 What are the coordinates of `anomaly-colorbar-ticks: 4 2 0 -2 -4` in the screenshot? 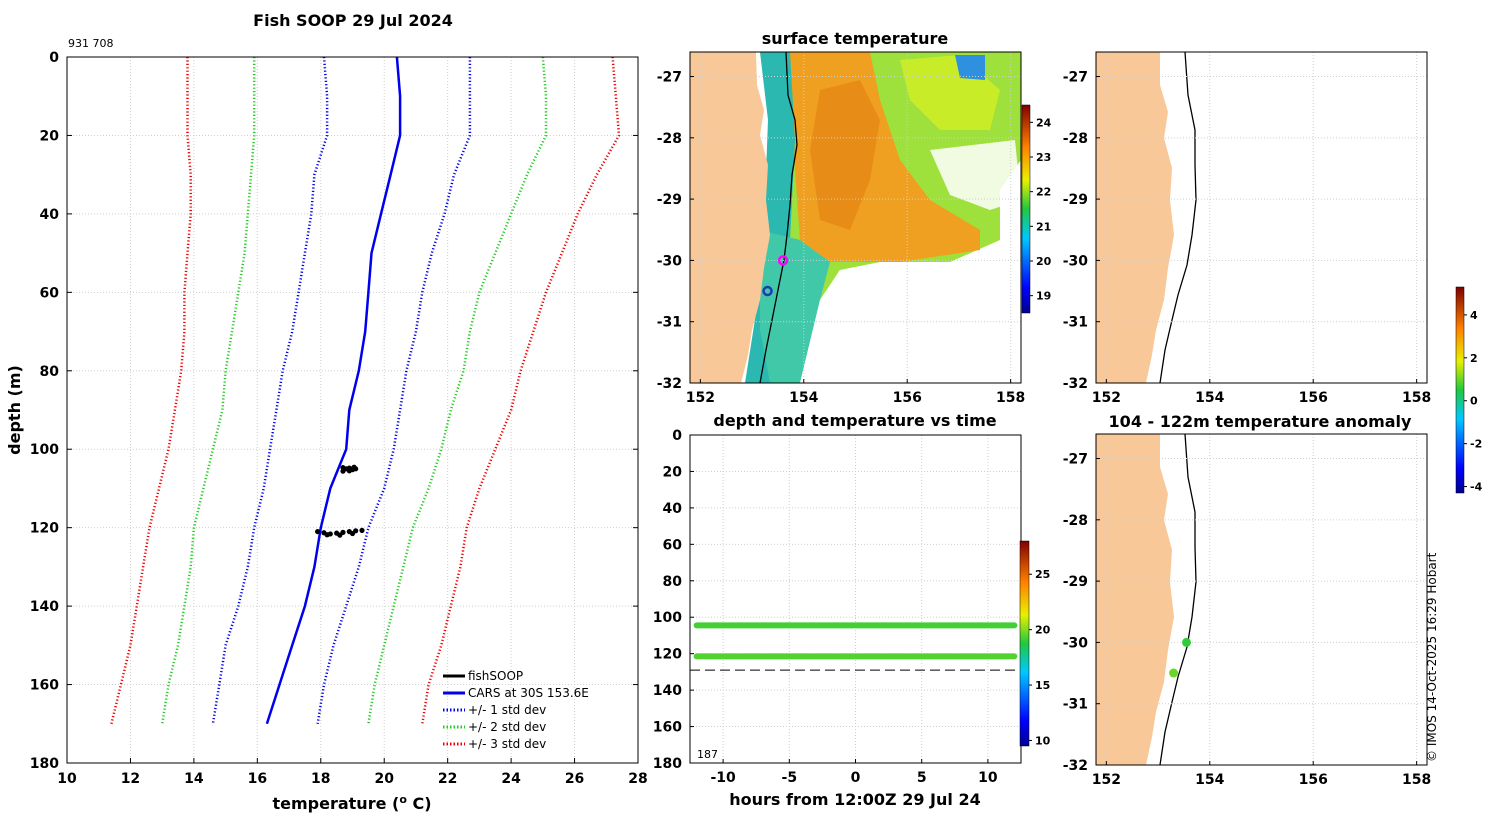 It's located at (1473, 401).